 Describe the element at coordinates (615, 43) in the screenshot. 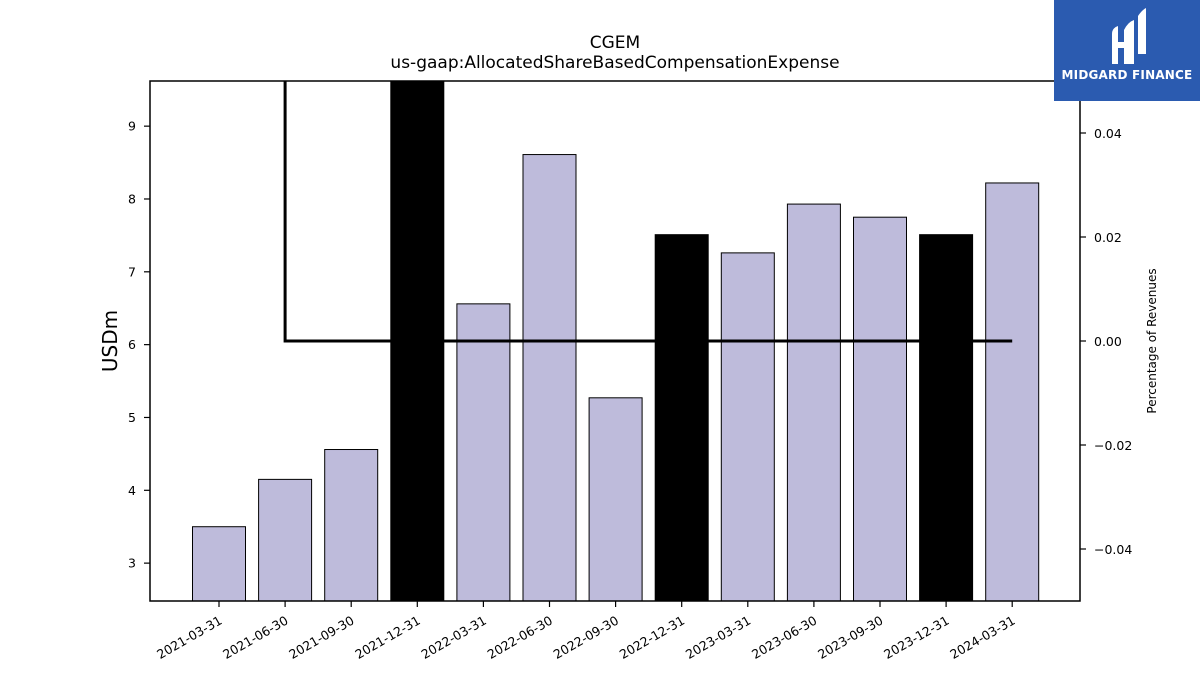

I see `chart-title: CGEM` at that location.